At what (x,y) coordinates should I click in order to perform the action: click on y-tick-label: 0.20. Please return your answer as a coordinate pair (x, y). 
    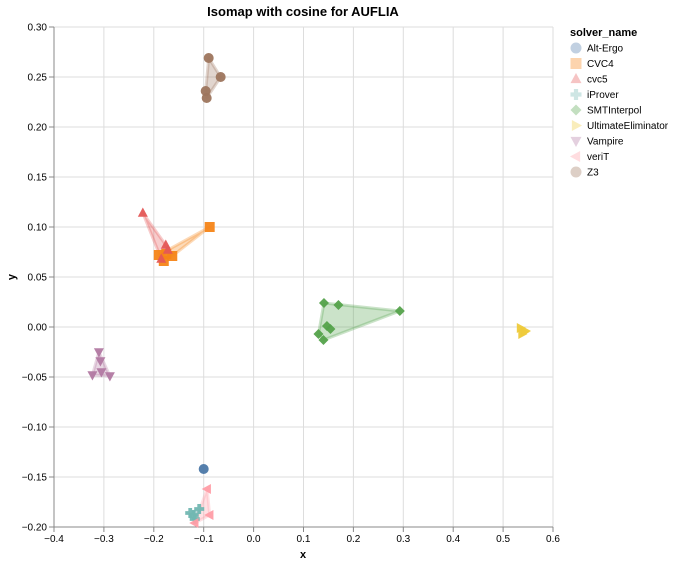
    Looking at the image, I should click on (38, 128).